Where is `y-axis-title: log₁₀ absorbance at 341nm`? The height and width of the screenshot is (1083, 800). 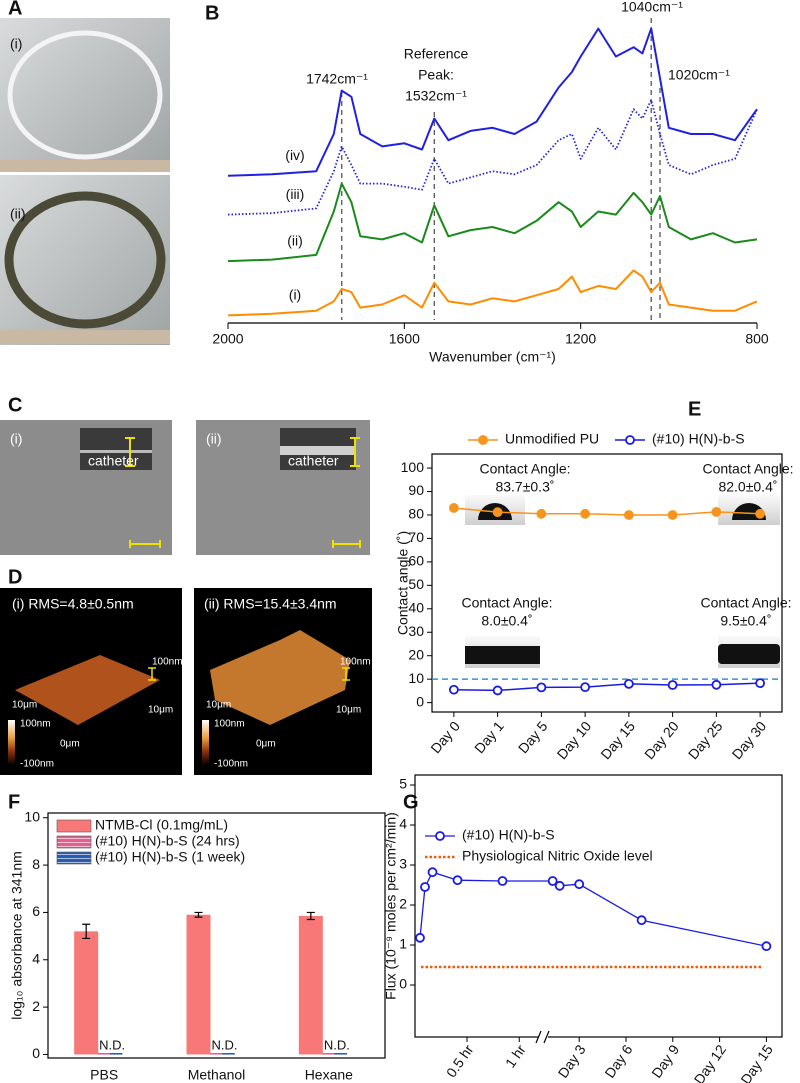 y-axis-title: log₁₀ absorbance at 341nm is located at coordinates (17, 935).